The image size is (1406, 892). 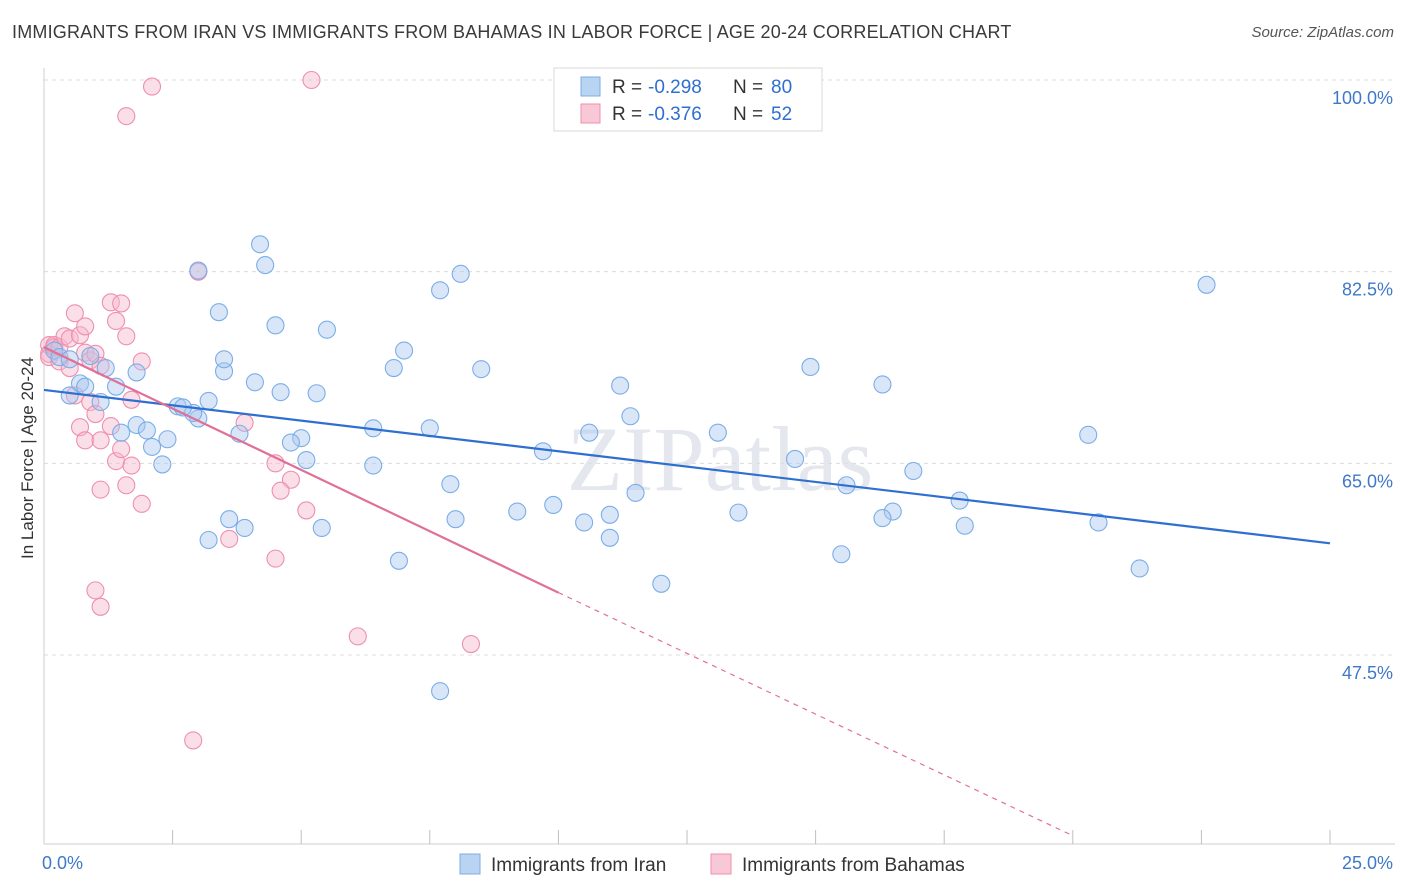 I want to click on y-tick-labels: 100.0% 82.5% 65.0% 47.5%, so click(x=1362, y=385).